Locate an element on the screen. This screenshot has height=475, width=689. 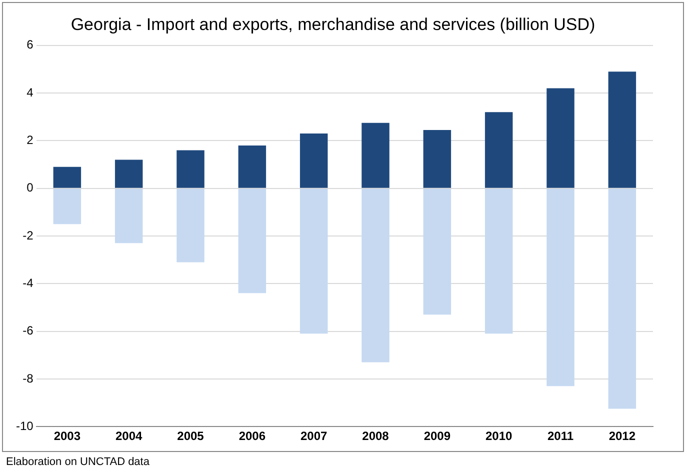
x-tick-label: 2004 is located at coordinates (129, 436).